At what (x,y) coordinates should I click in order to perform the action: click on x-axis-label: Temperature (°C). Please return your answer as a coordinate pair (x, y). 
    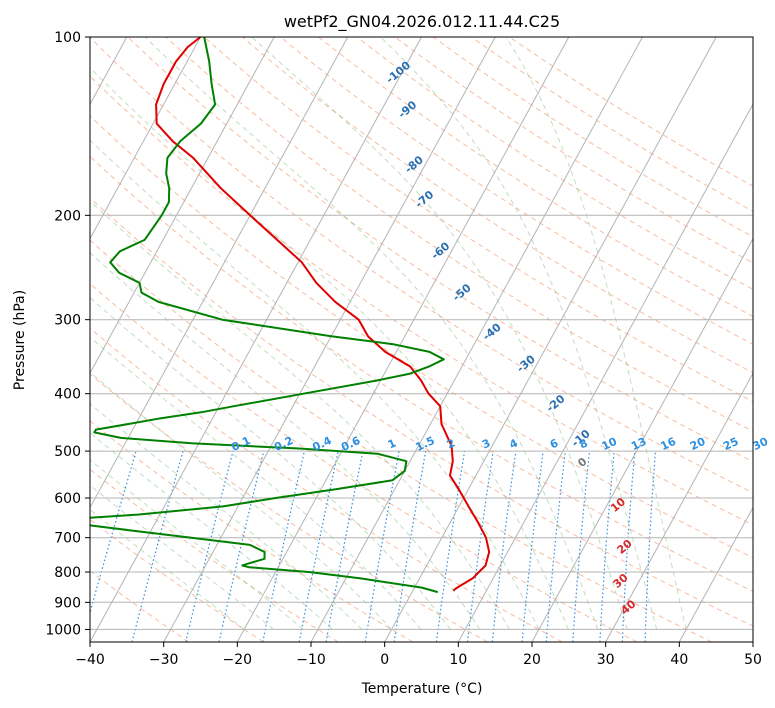
    Looking at the image, I should click on (422, 689).